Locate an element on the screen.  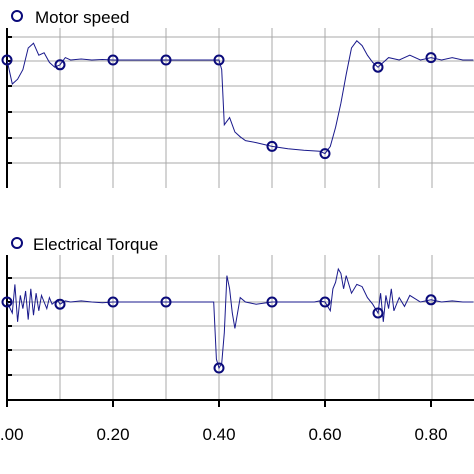
motor-speed-legend-marker is located at coordinates (17, 16).